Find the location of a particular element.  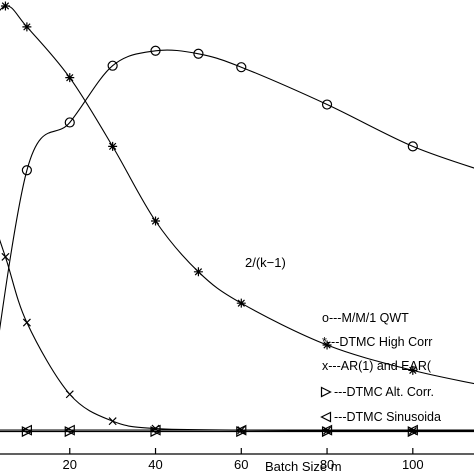

series-triangle-right is located at coordinates (237, 432).